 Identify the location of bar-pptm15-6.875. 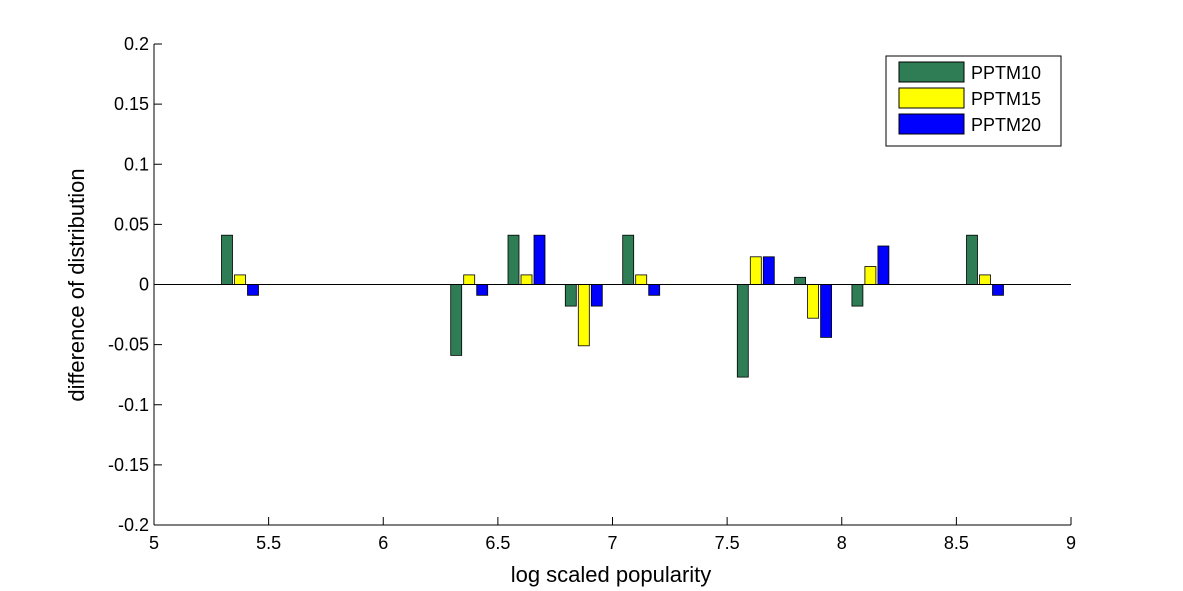
(583, 315).